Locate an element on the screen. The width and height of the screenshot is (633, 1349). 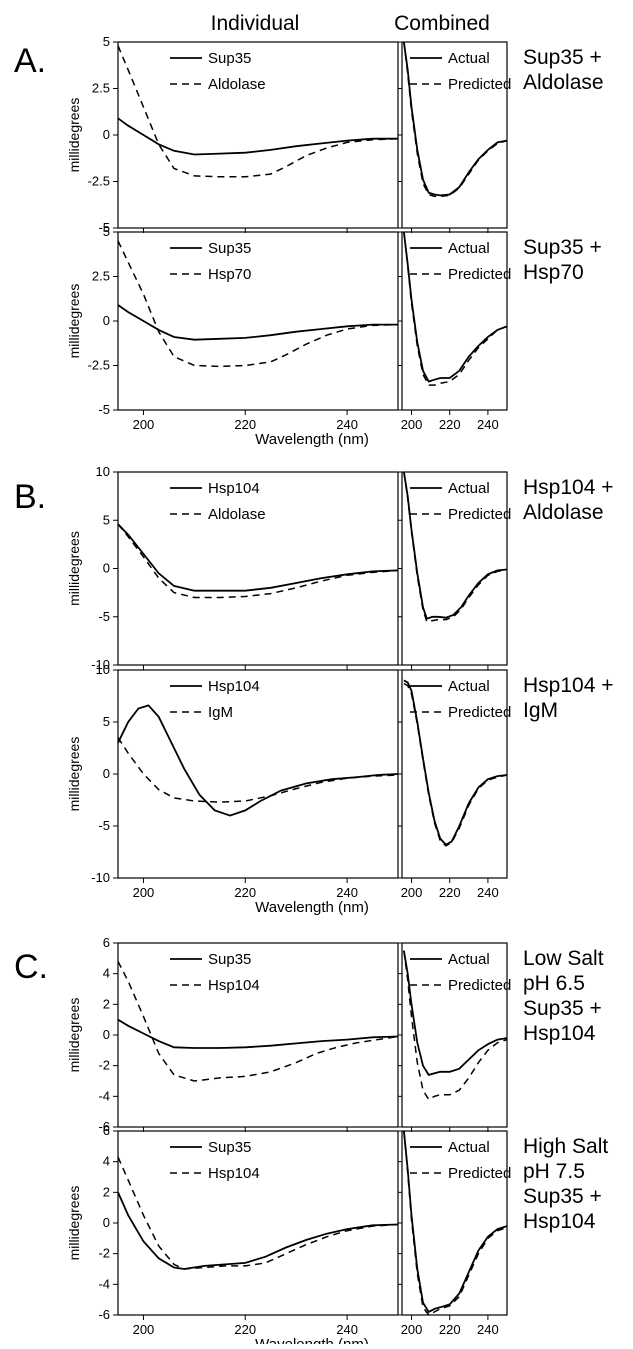
panel-A1-ind: 5 2.5 0 -2.5 -5 millidegrees Sup35 Aldolase is located at coordinates (232, 134).